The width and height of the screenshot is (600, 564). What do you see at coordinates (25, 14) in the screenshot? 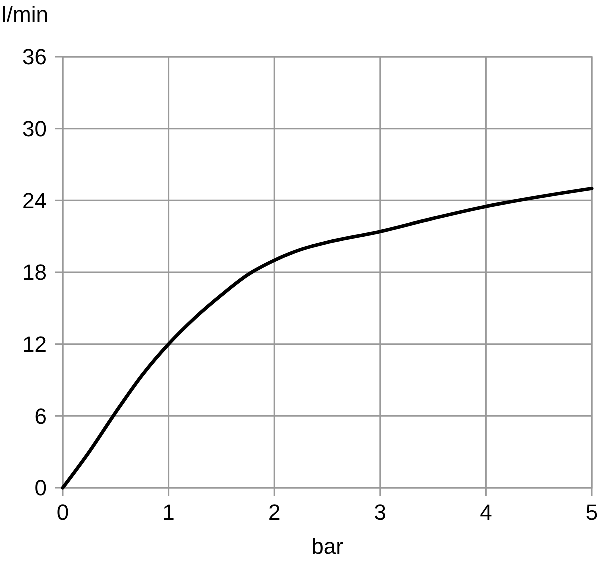
I see `y-axis-title: l/min` at bounding box center [25, 14].